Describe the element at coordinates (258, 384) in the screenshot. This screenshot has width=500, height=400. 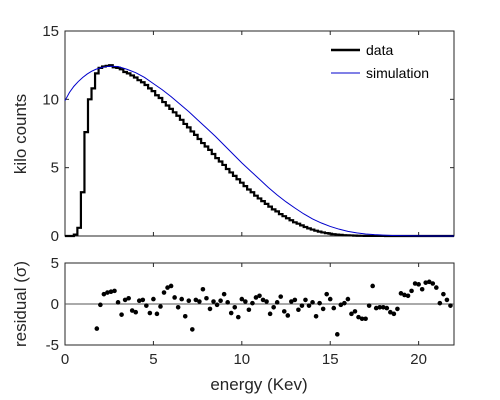
I see `x-axis-label: energy (Kev)` at that location.